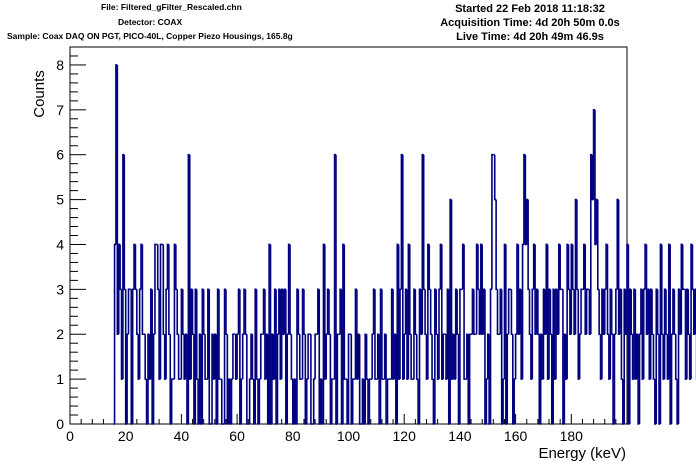 This screenshot has height=472, width=696. I want to click on x-tick-label: 20, so click(126, 436).